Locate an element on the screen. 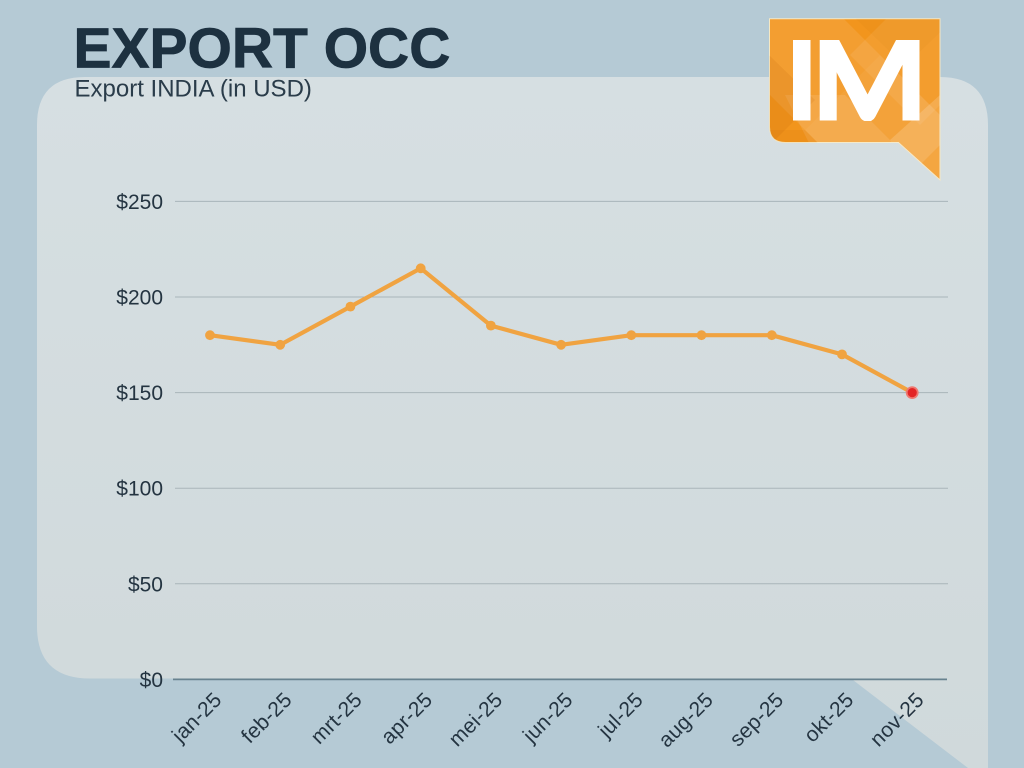 The height and width of the screenshot is (768, 1024). svg-text: $50 is located at coordinates (145, 584).